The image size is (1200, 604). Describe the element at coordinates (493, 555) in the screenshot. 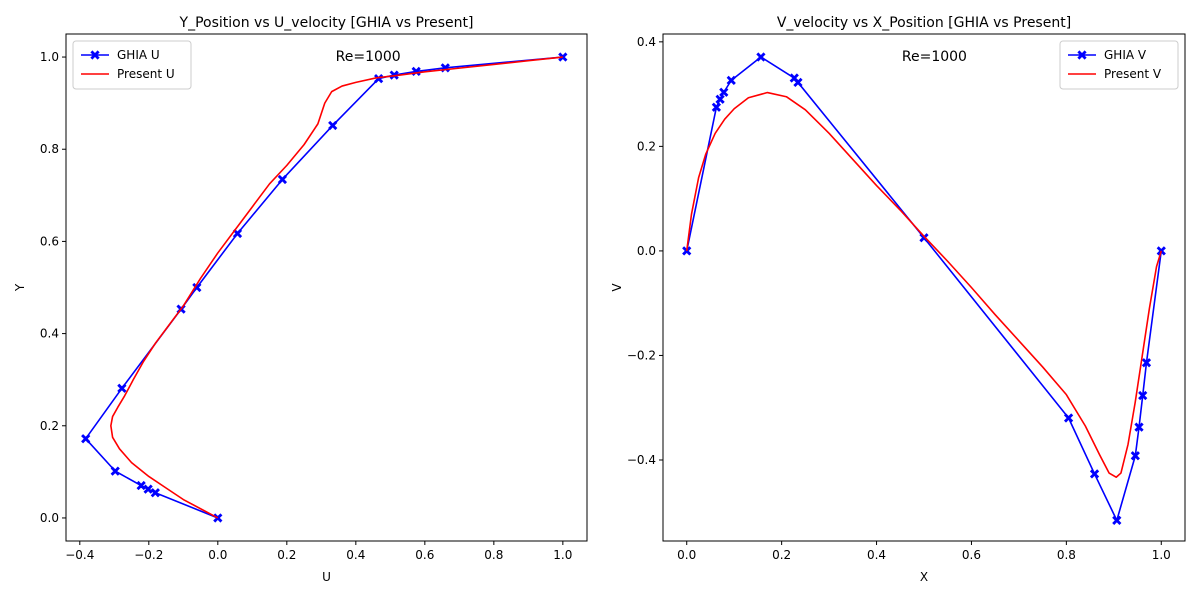

I see `chart1-x-tick-label: 0.8` at that location.